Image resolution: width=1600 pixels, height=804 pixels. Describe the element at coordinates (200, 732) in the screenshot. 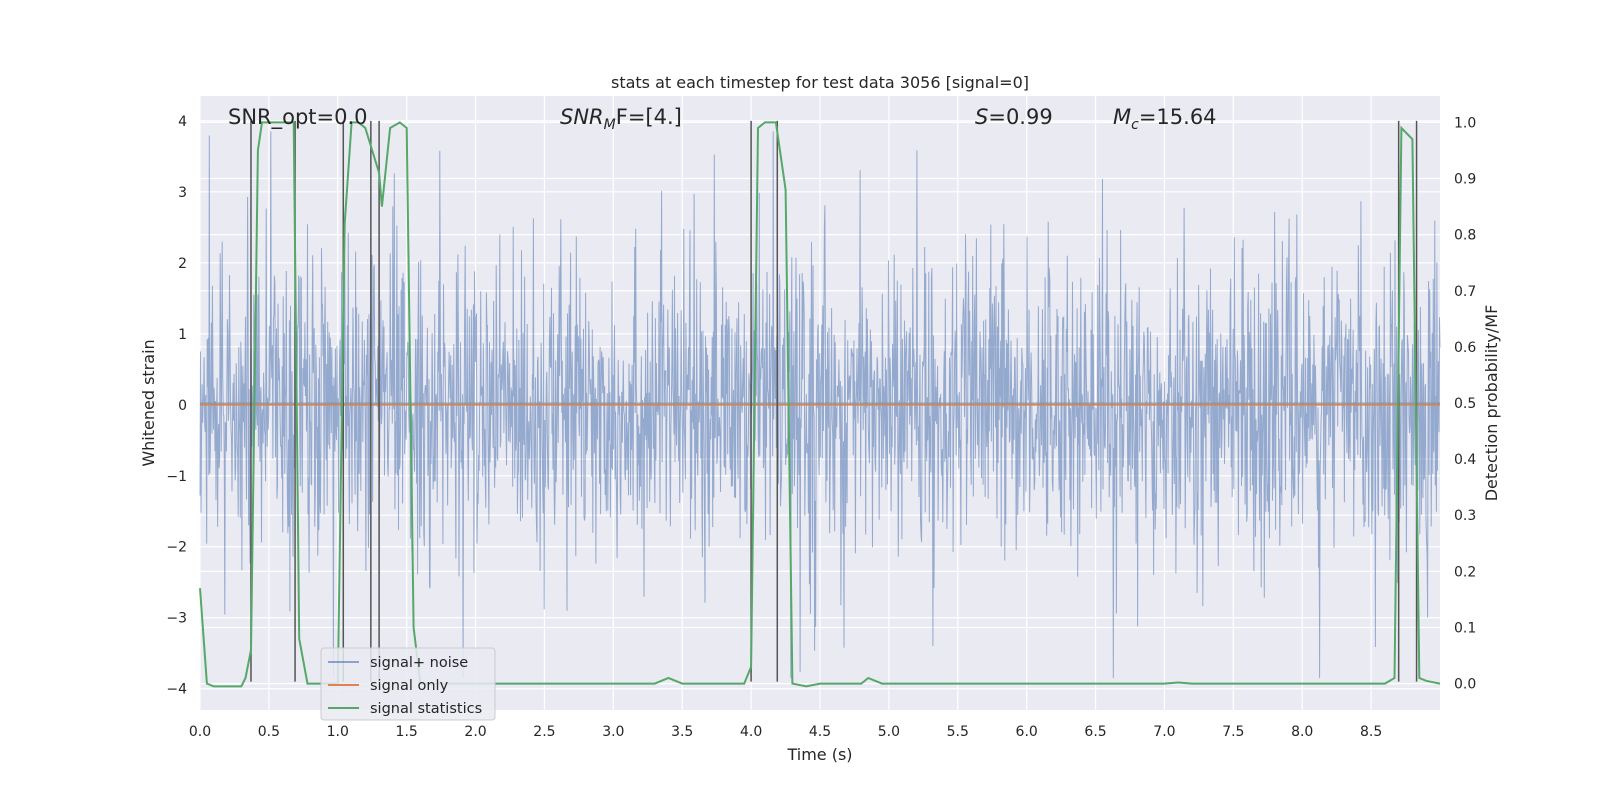

I see `x-tick-label-0: 0.0` at that location.